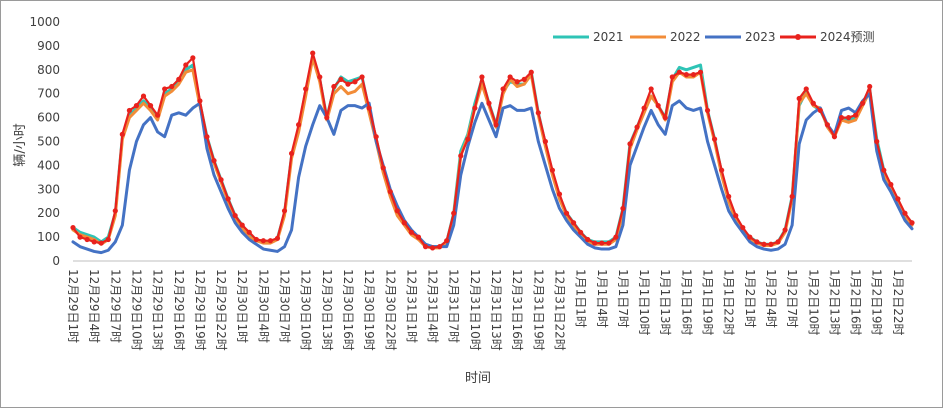  What do you see at coordinates (760, 37) in the screenshot?
I see `legend-label: 2023` at bounding box center [760, 37].